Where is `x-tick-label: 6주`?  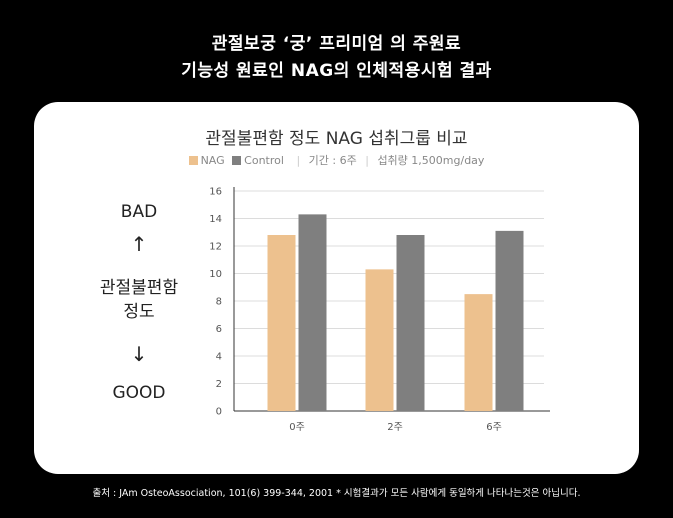
x-tick-label: 6주 is located at coordinates (494, 427).